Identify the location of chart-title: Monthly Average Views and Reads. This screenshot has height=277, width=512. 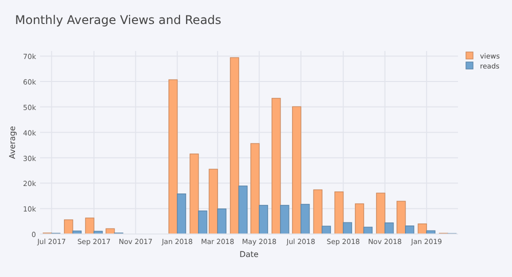
(118, 20).